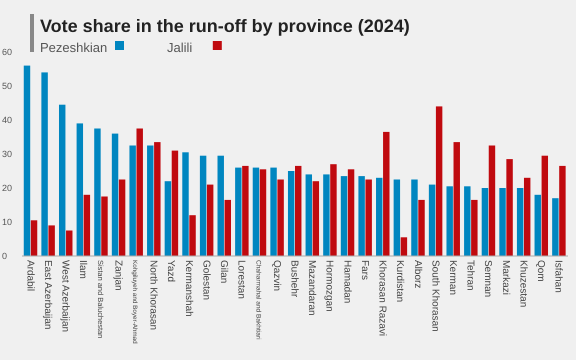 This screenshot has height=360, width=576. Describe the element at coordinates (7, 52) in the screenshot. I see `y-tick-label: 60` at that location.